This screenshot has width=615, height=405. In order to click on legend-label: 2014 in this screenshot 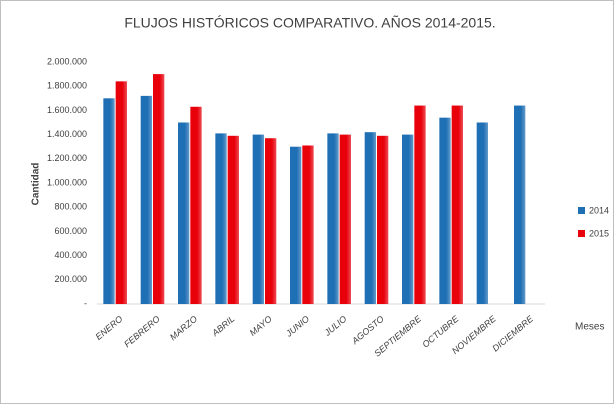, I will do `click(599, 210)`.